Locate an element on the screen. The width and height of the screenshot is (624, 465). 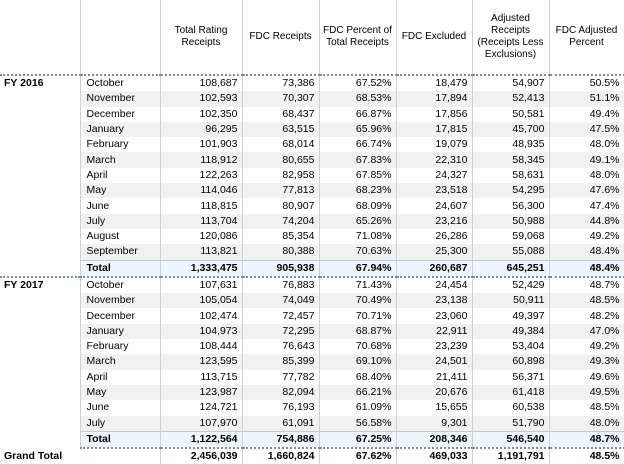
table-cell: 26,286 is located at coordinates (434, 236).